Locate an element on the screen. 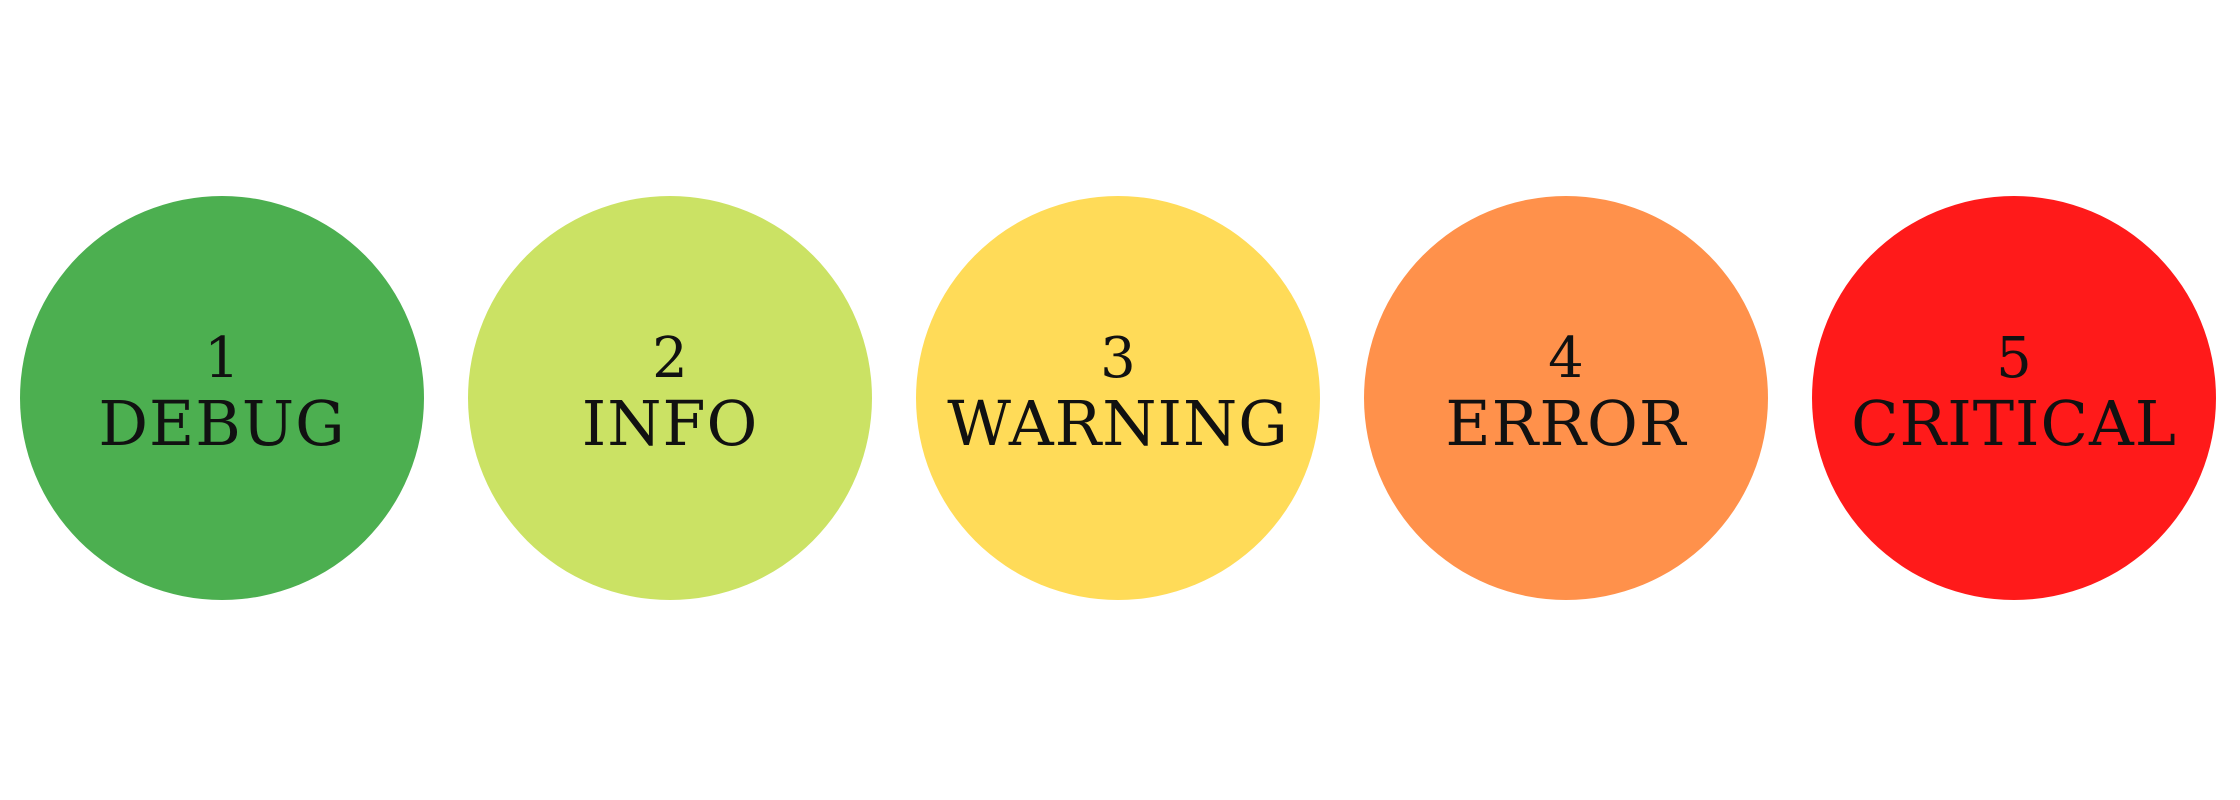 Image resolution: width=2240 pixels, height=800 pixels. level-number: 1 is located at coordinates (222, 358).